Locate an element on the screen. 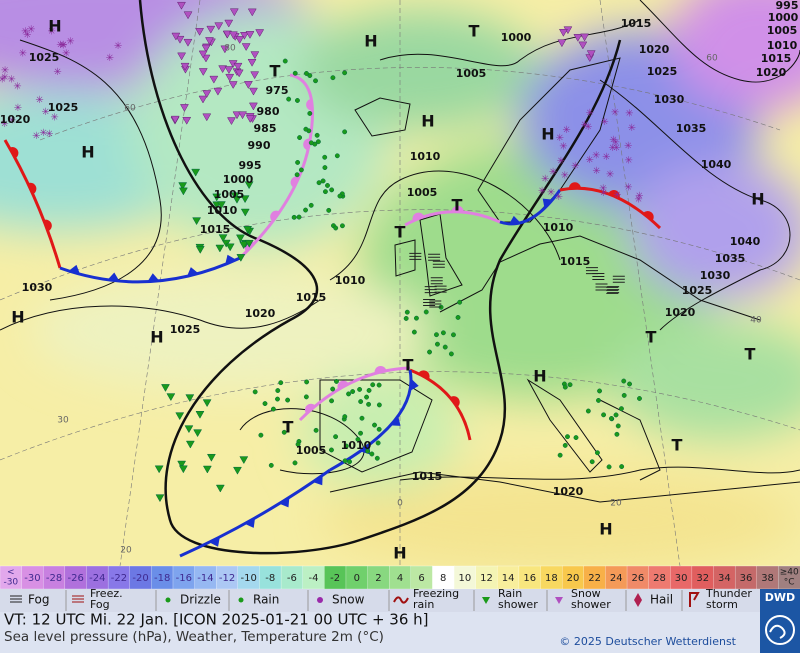 The height and width of the screenshot is (657, 800). isobar-label: 1020 is located at coordinates (15, 119).